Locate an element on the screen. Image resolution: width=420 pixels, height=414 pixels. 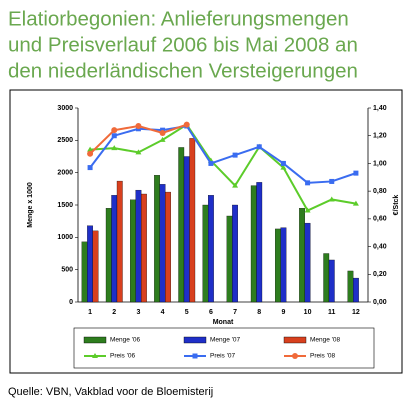
y2-tick-label: 0,00 is located at coordinates (380, 302).